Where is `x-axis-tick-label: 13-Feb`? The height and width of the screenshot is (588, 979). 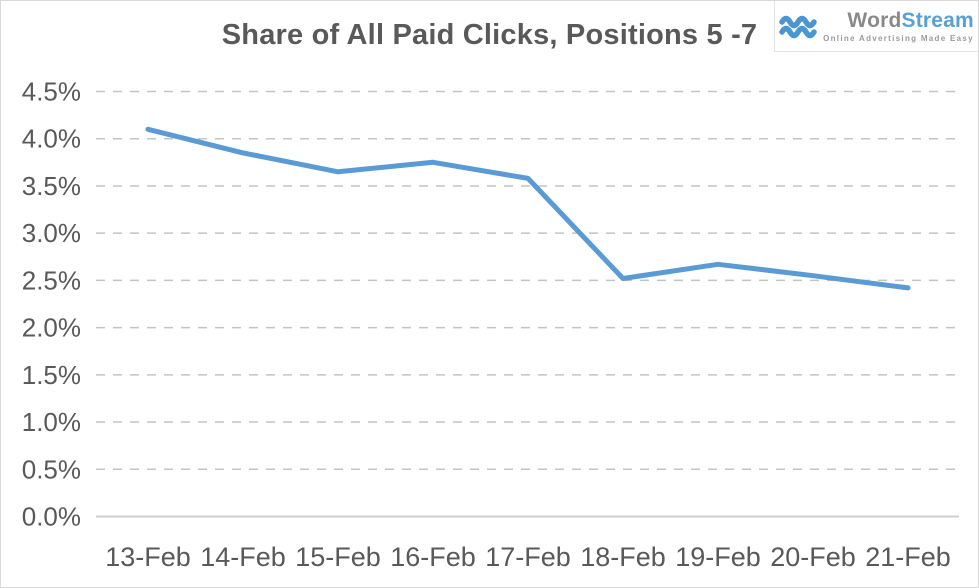
x-axis-tick-label: 13-Feb is located at coordinates (148, 557).